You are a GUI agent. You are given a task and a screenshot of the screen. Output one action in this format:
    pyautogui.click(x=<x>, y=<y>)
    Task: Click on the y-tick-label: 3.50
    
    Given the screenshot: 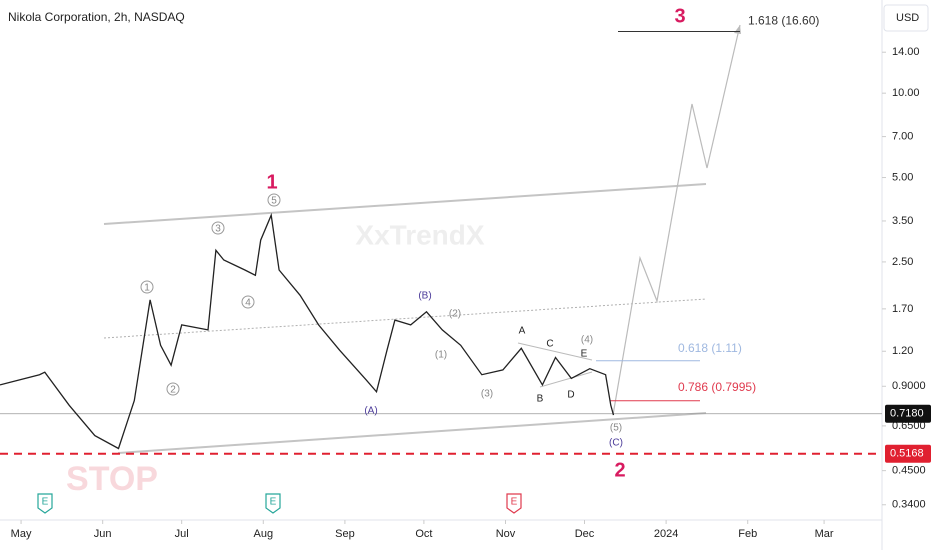 What is the action you would take?
    pyautogui.click(x=902, y=221)
    